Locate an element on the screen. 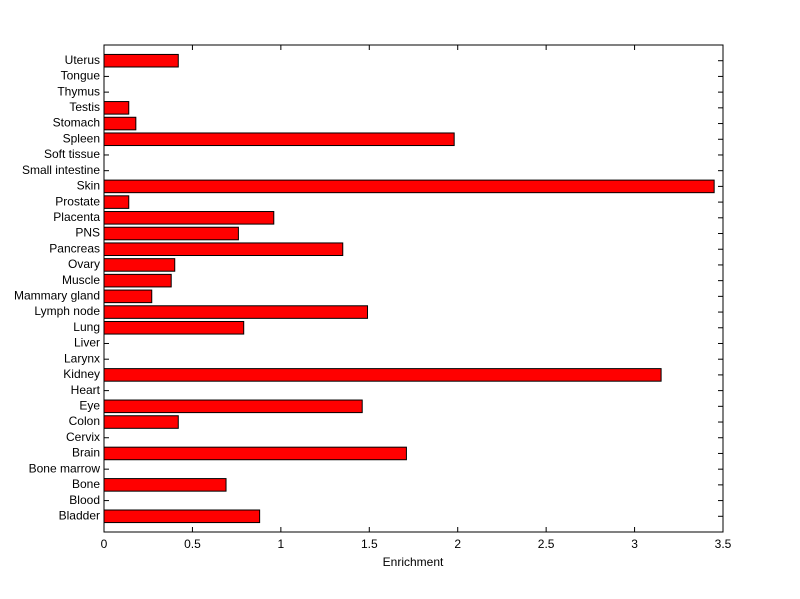 This screenshot has width=800, height=599. y-tick-label: Brain is located at coordinates (86, 453).